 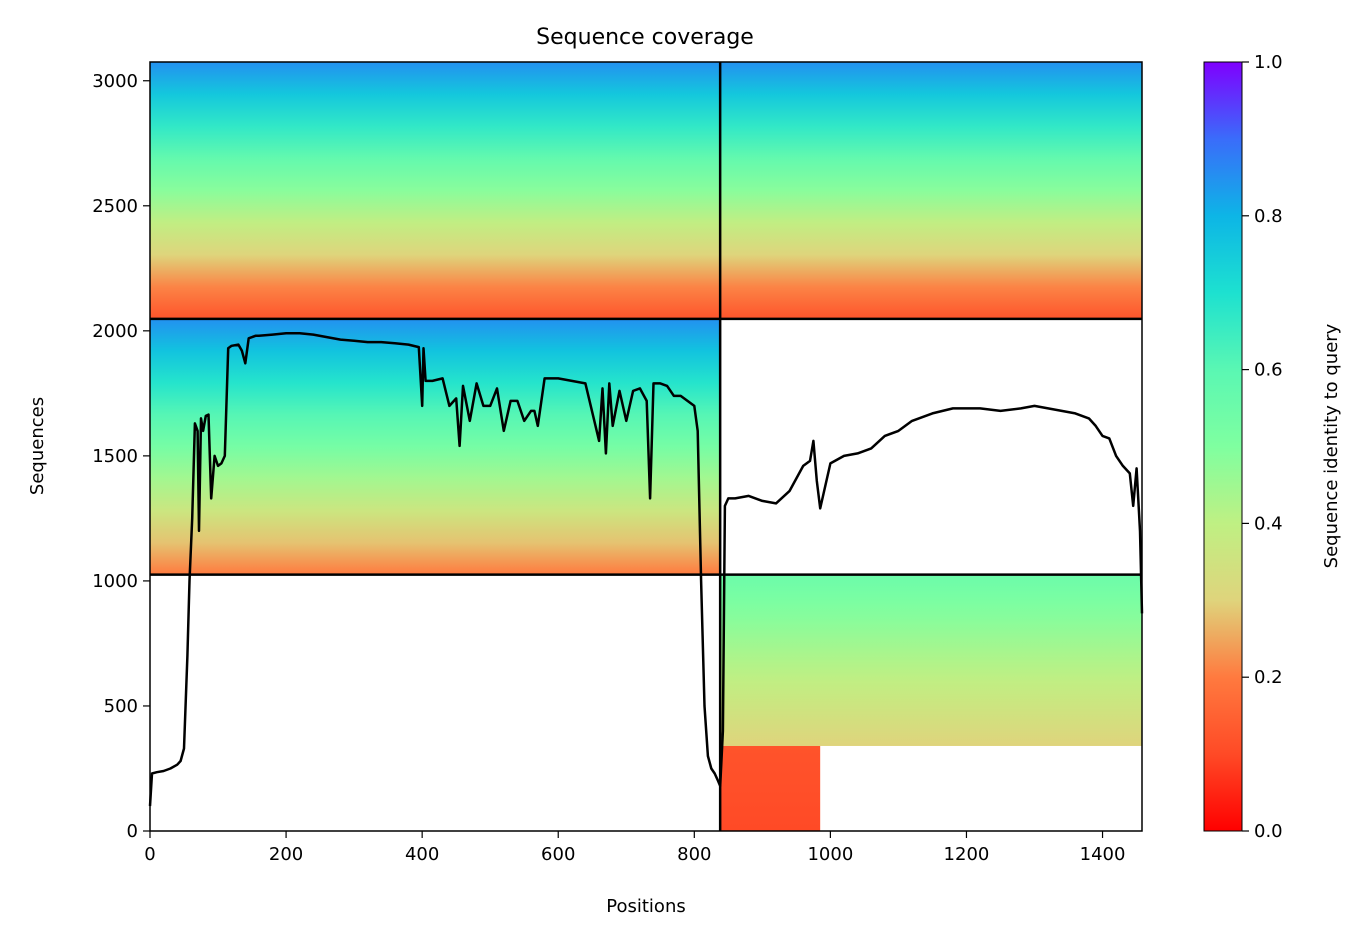 I want to click on x-tick-label: 800, so click(x=694, y=854).